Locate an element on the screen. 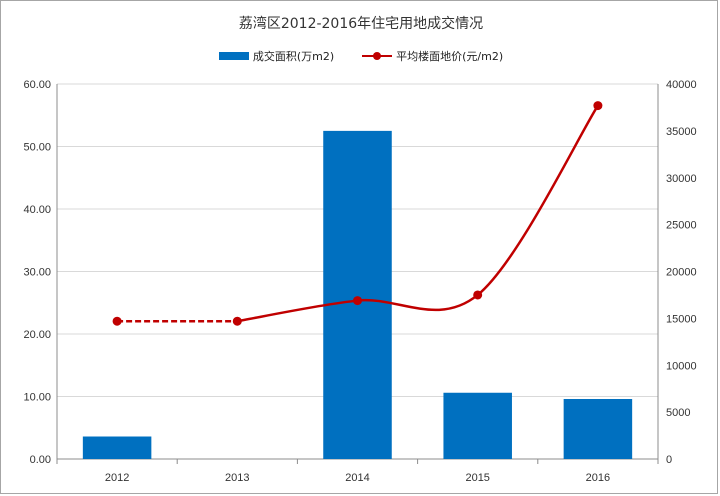 The width and height of the screenshot is (720, 496). x-tick-label: 2016 is located at coordinates (598, 478).